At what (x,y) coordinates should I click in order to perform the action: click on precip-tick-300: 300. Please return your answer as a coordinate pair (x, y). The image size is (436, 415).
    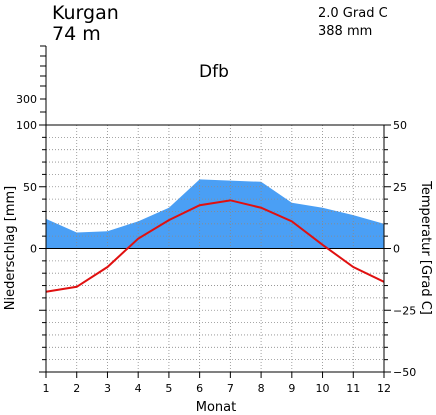
    Looking at the image, I should click on (26, 99).